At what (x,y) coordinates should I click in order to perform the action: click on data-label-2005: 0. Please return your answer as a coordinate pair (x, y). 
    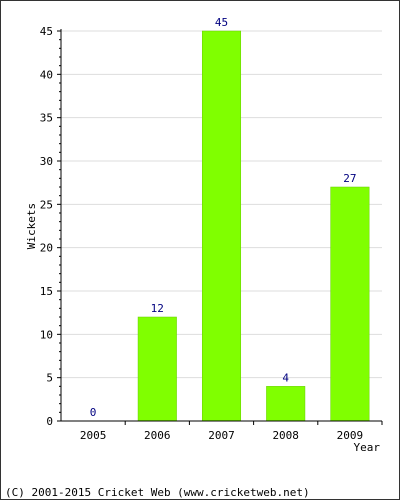
    Looking at the image, I should click on (93, 412).